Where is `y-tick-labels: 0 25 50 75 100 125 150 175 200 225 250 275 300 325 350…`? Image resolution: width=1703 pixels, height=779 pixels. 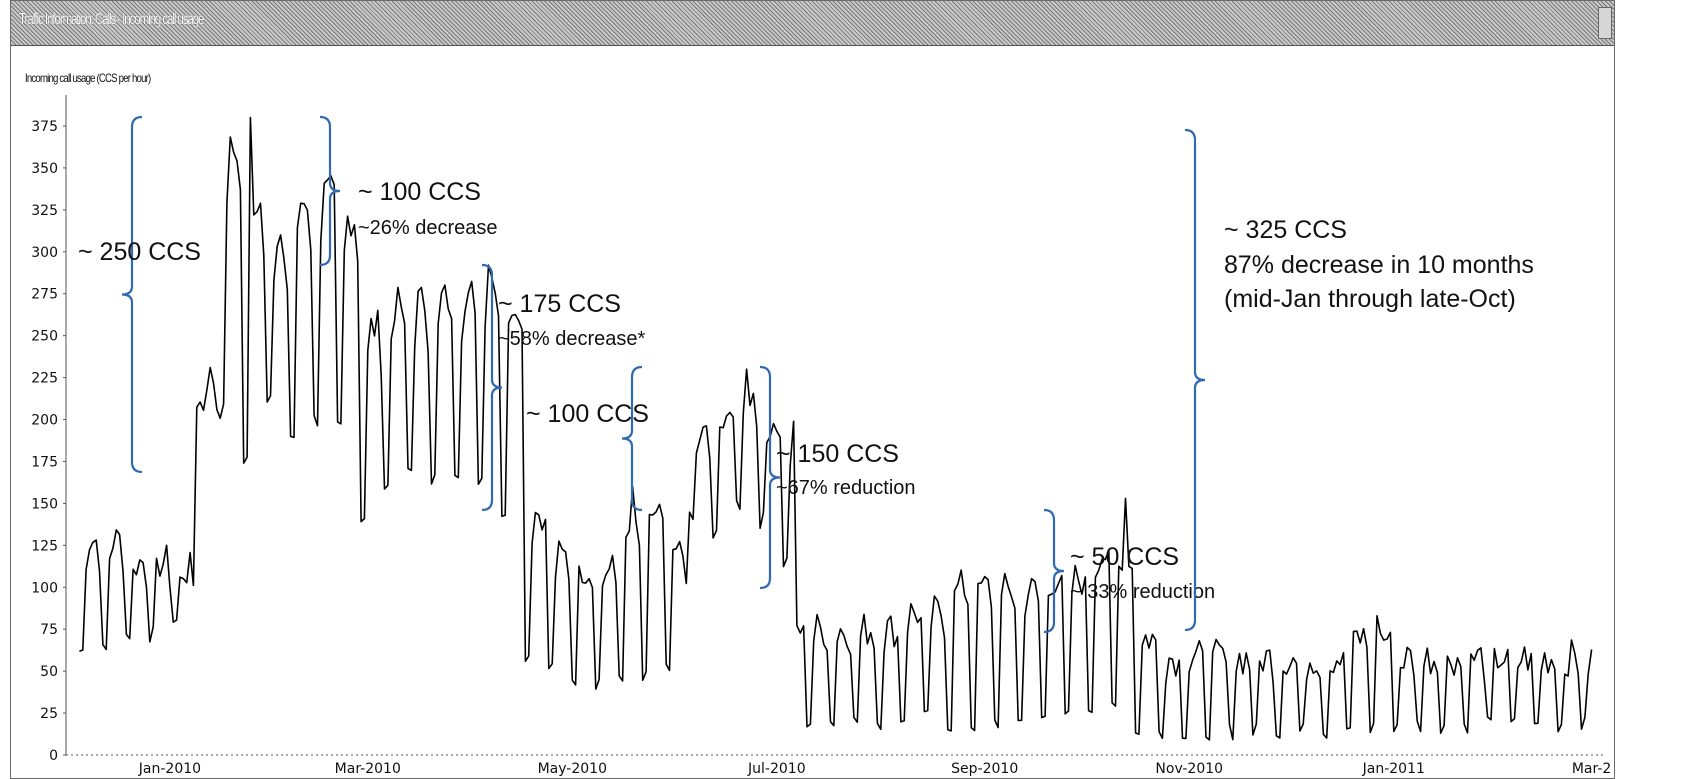 y-tick-labels: 0 25 50 75 100 125 150 175 200 225 250 275 300 325 350… is located at coordinates (48, 441).